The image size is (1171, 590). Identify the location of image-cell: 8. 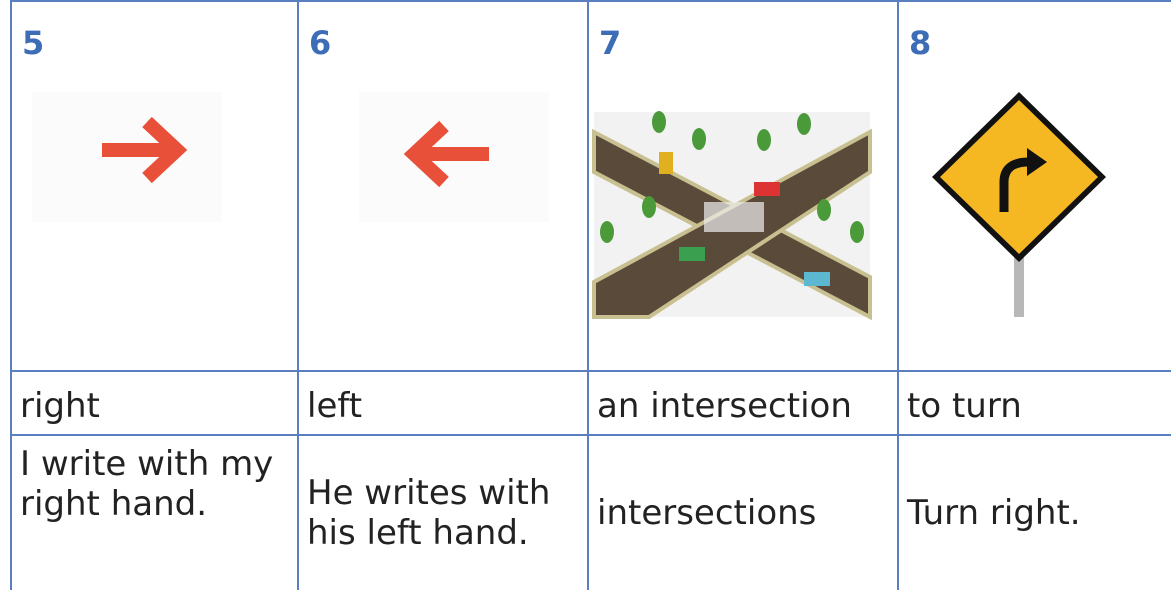
(1034, 185).